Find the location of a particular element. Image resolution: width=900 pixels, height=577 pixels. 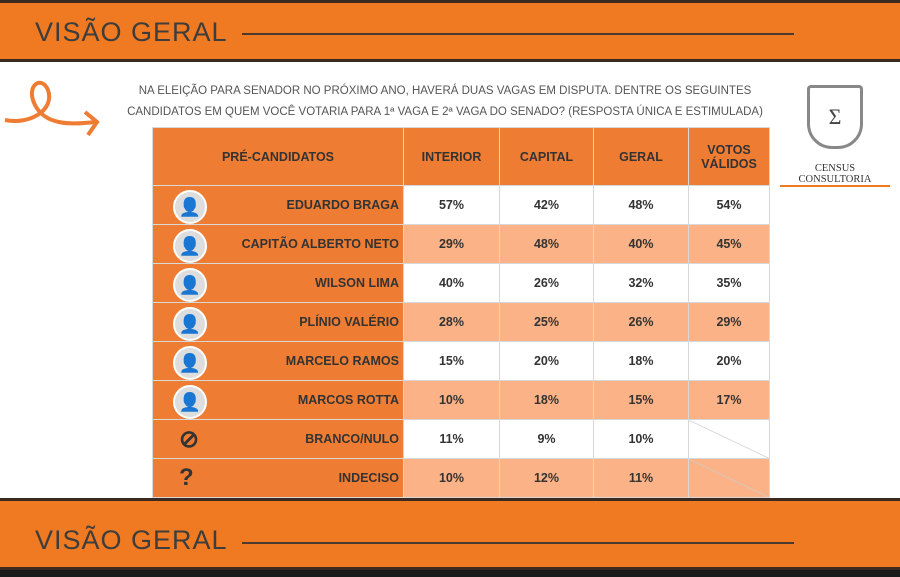

table-row: 👤 PLÍNIO VALÉRIO 28% 25% 26% 29% is located at coordinates (461, 322).